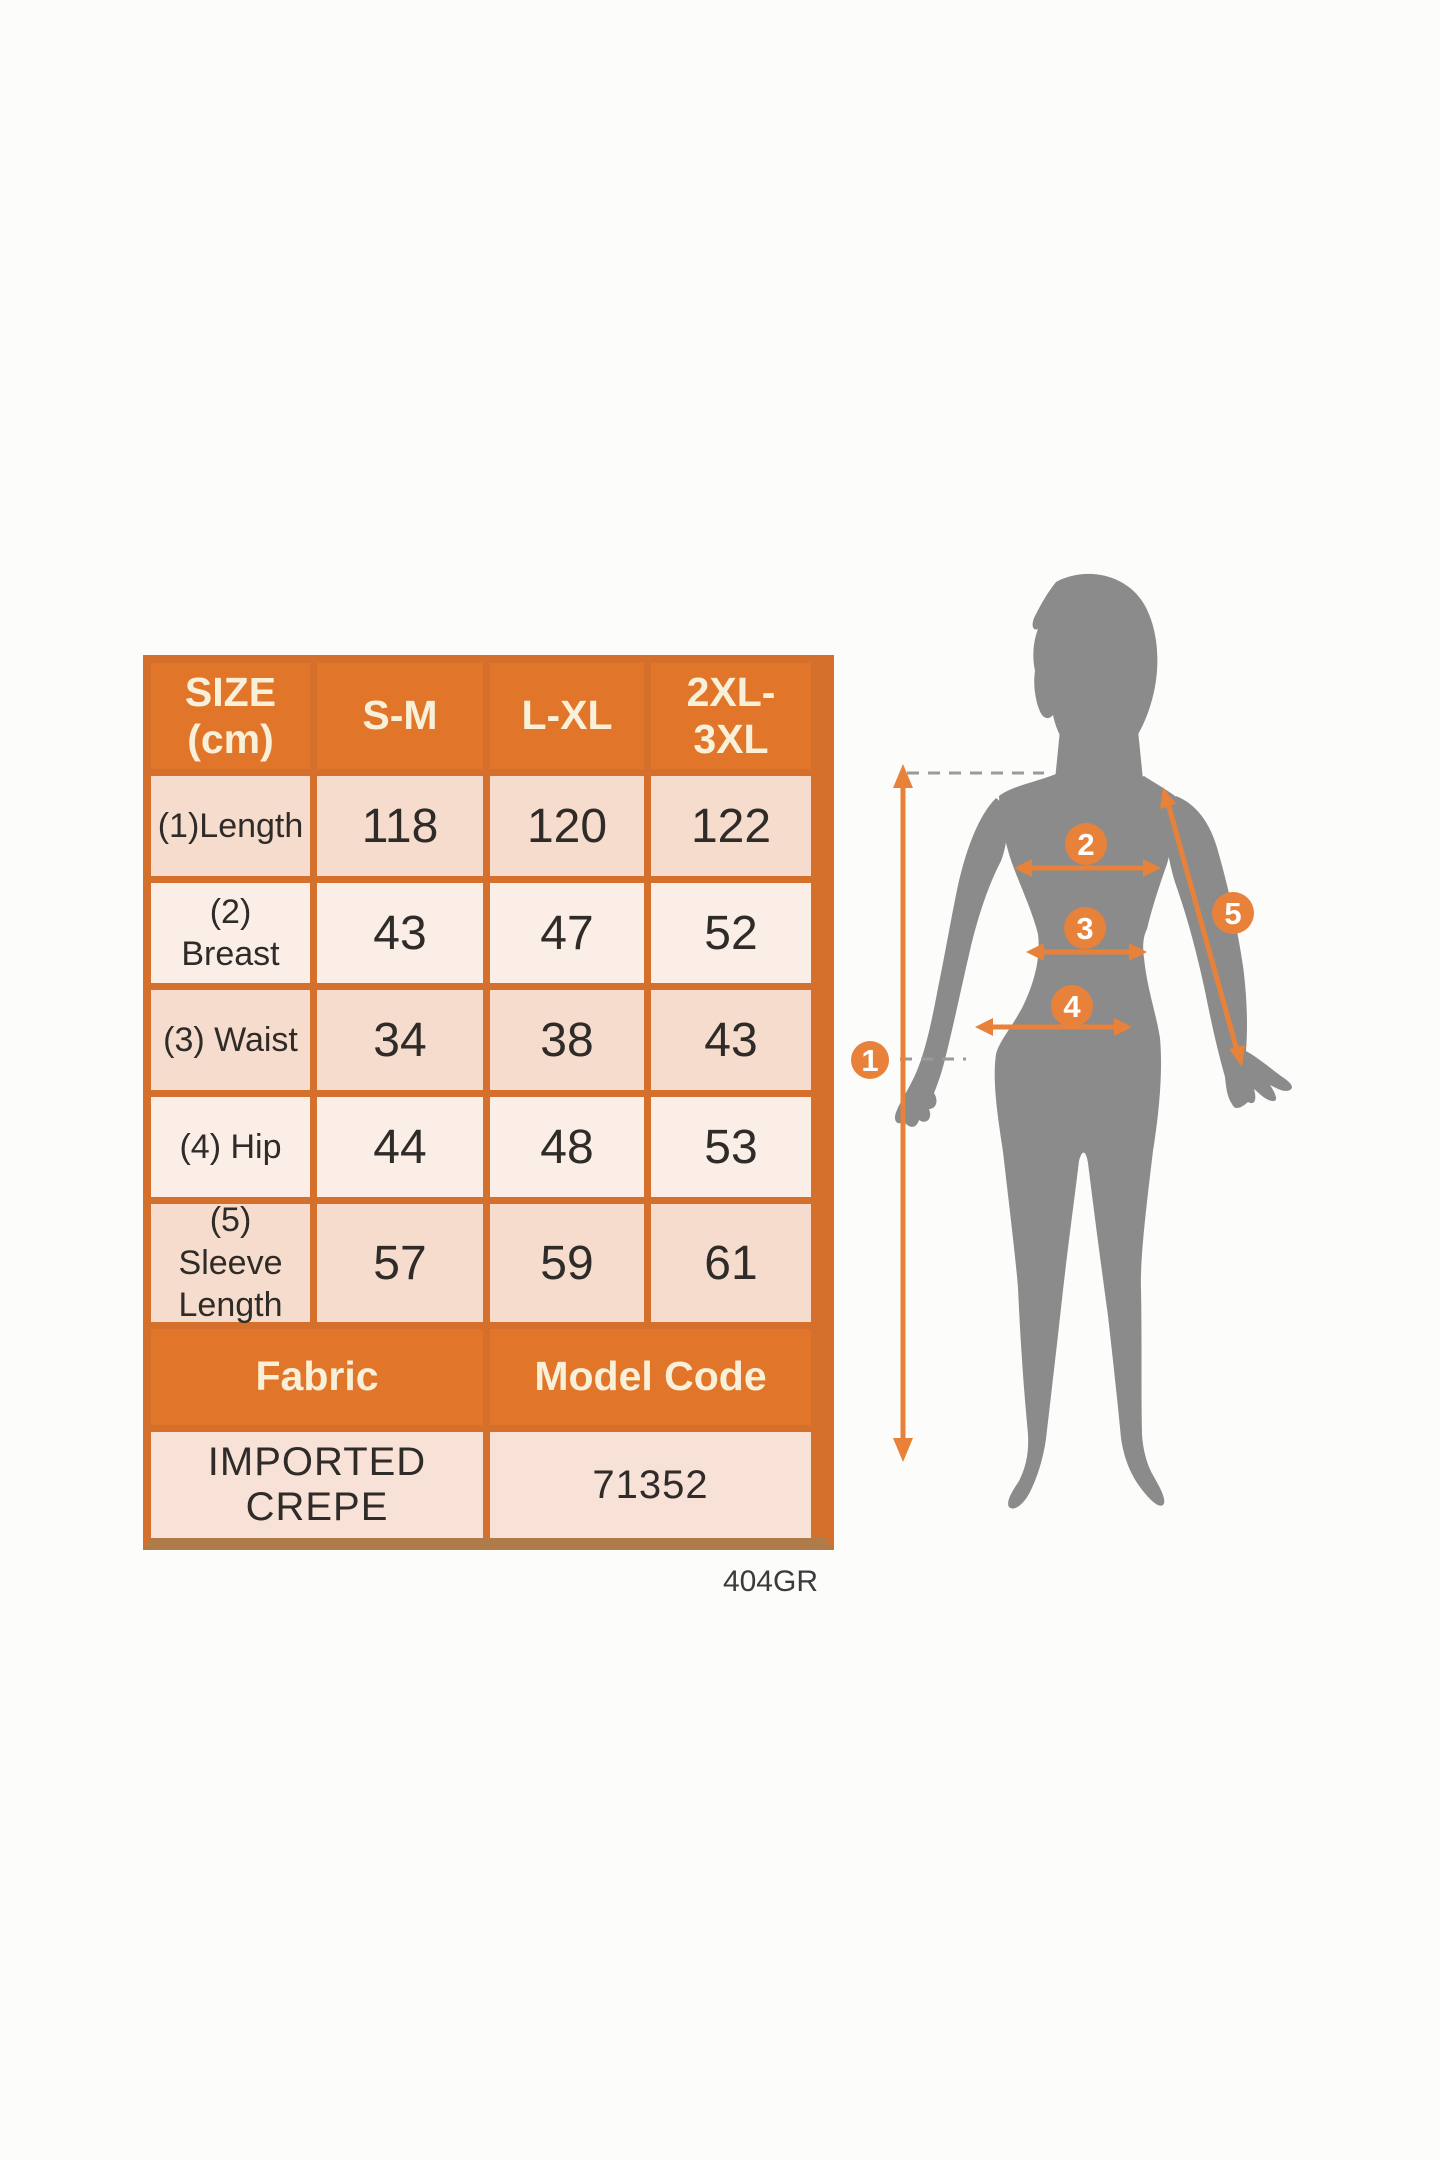  I want to click on waist-arrow-right, so click(1138, 952).